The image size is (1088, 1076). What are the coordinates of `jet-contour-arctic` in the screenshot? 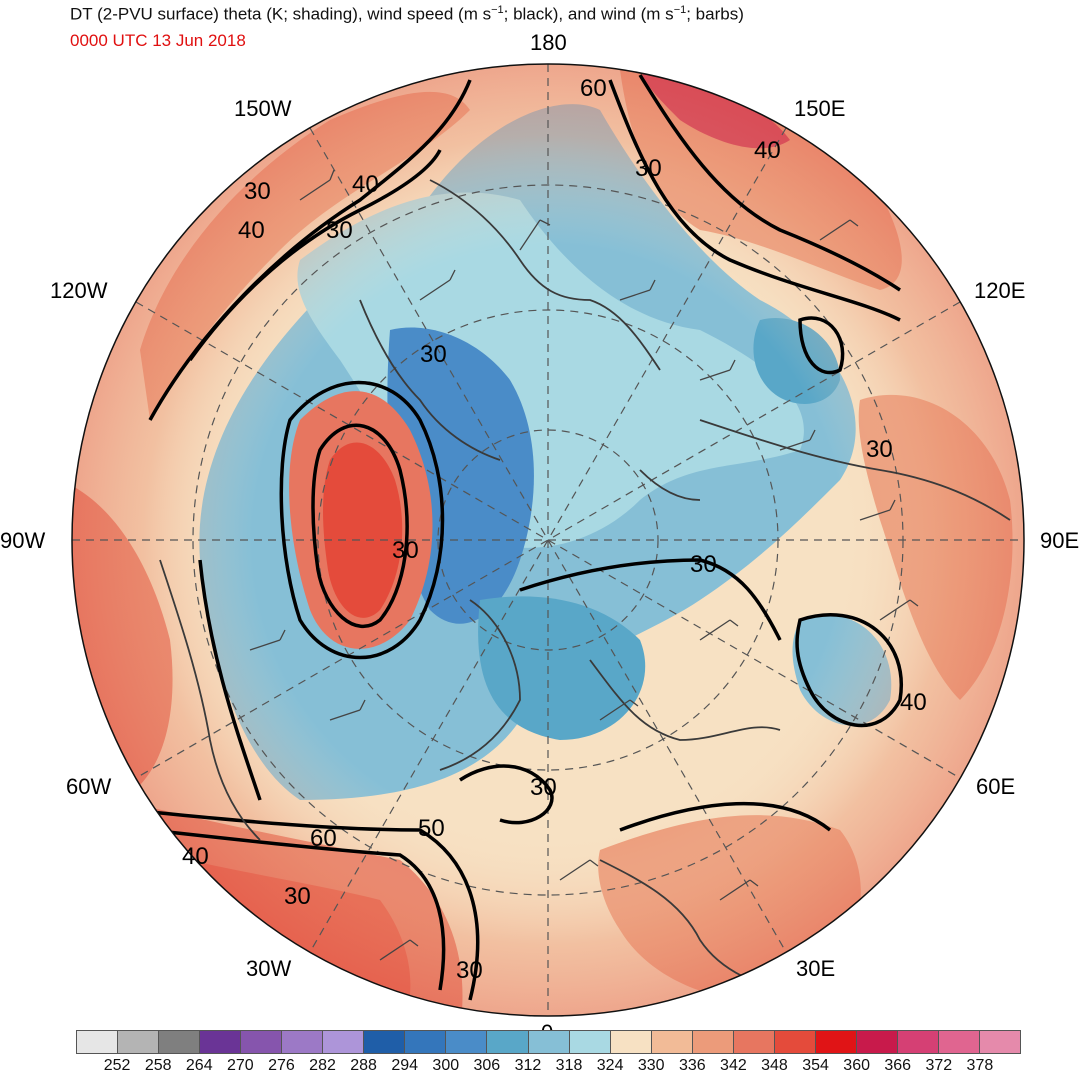 It's located at (650, 599).